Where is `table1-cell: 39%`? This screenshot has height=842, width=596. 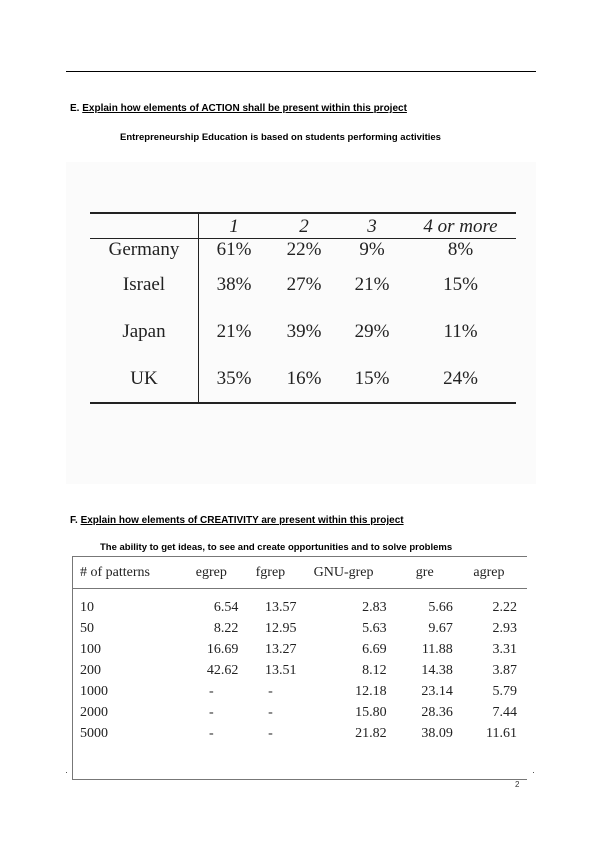
table1-cell: 39% is located at coordinates (304, 331).